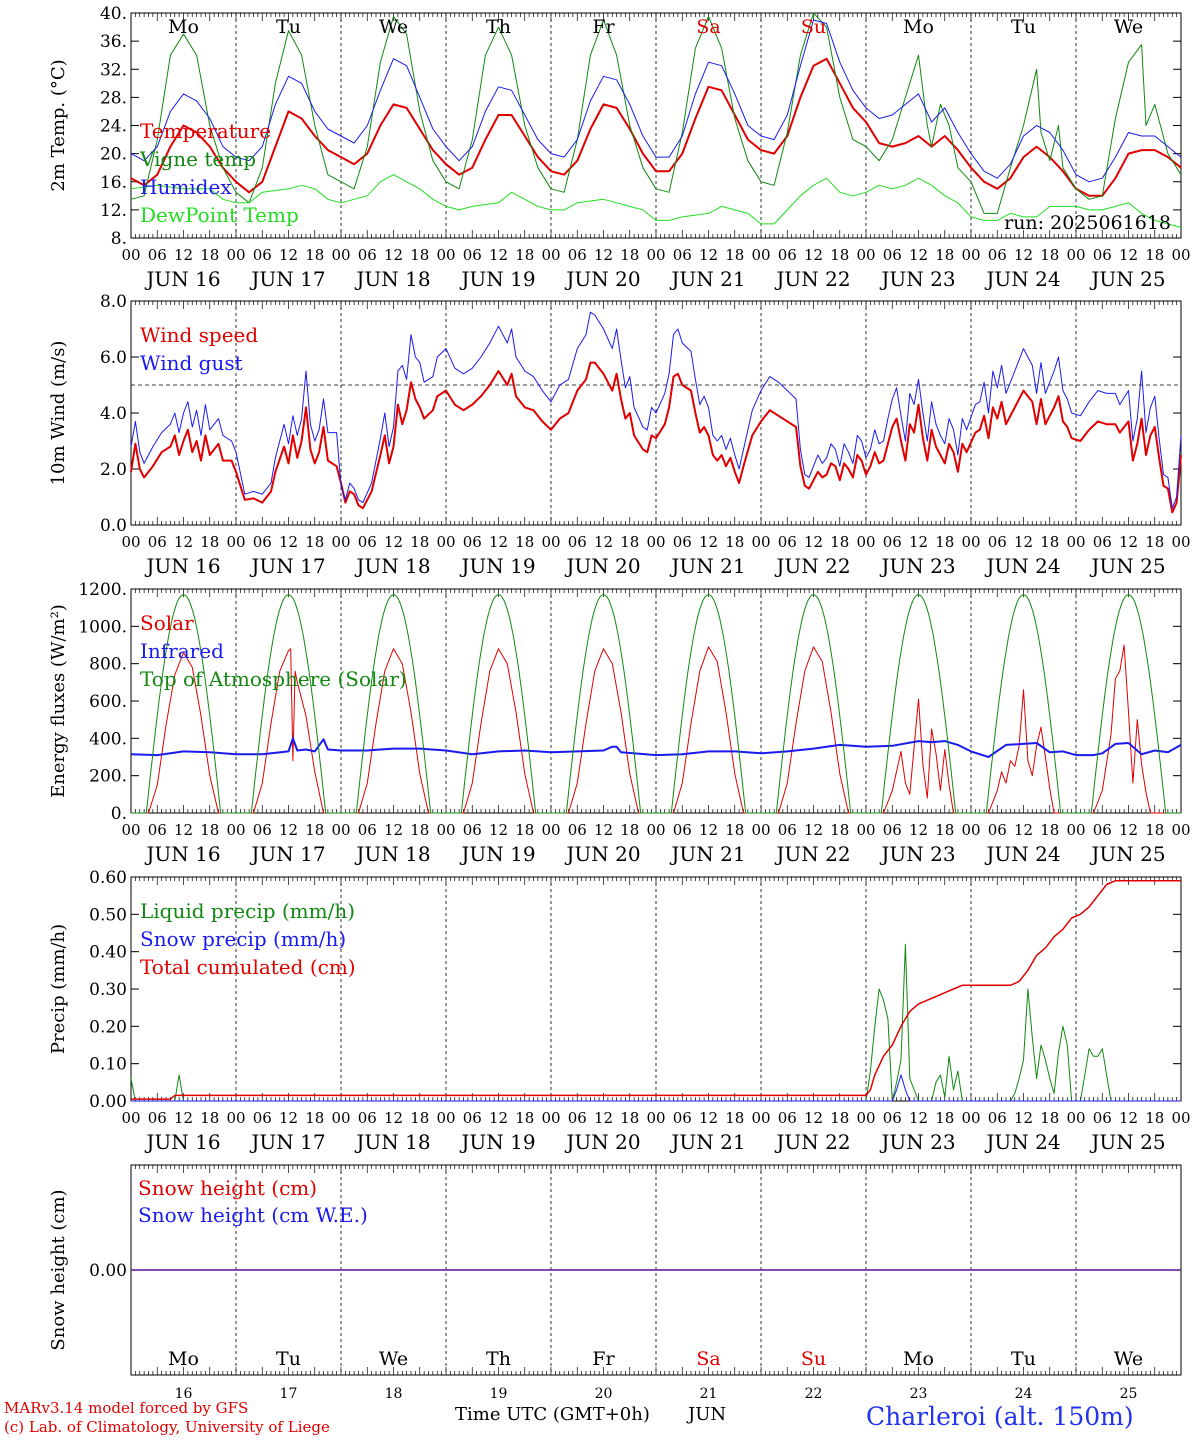 The width and height of the screenshot is (1194, 1445). Describe the element at coordinates (253, 1215) in the screenshot. I see `legend-entry: Snow height (cm W.E.)` at that location.